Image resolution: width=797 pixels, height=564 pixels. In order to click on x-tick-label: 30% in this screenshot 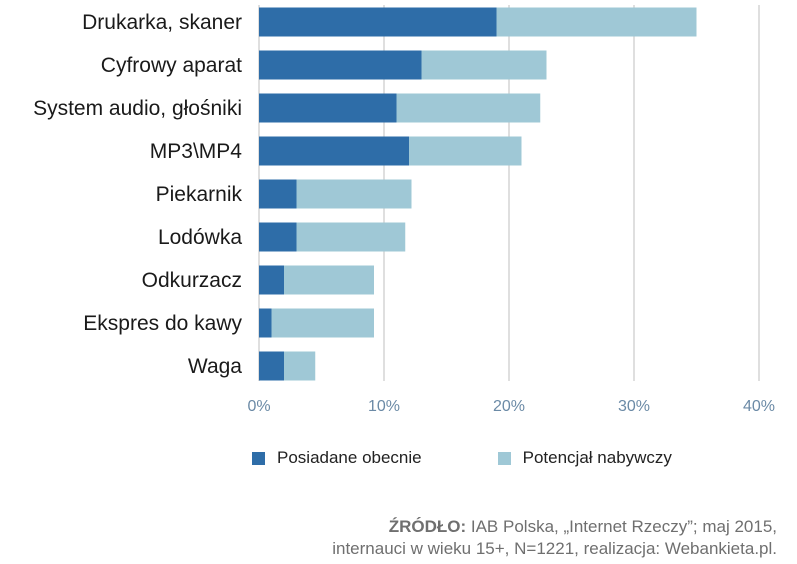, I will do `click(634, 406)`.